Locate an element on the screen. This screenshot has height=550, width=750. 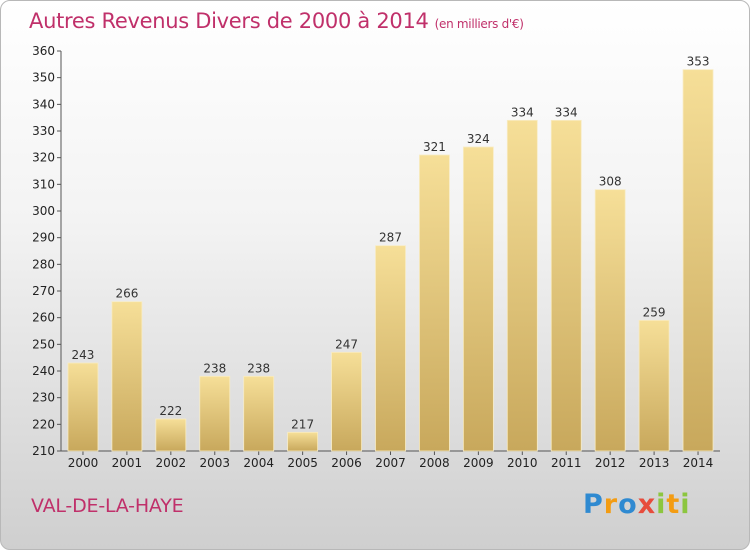
bar-value-label: 259 is located at coordinates (654, 312).